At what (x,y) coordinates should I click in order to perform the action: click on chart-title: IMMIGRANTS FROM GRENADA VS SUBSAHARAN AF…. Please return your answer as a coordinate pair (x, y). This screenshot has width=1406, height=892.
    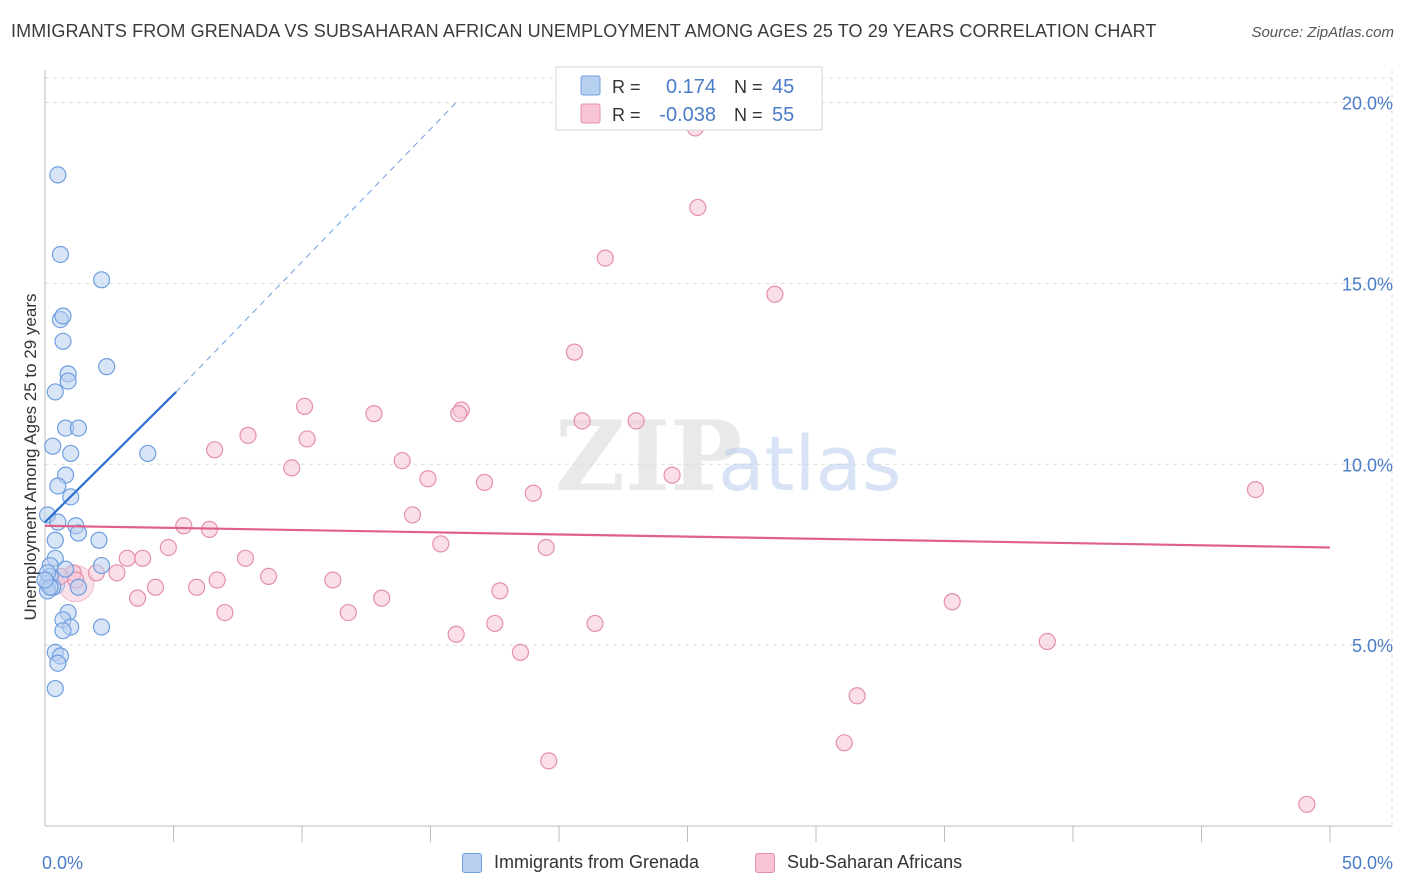
    Looking at the image, I should click on (584, 31).